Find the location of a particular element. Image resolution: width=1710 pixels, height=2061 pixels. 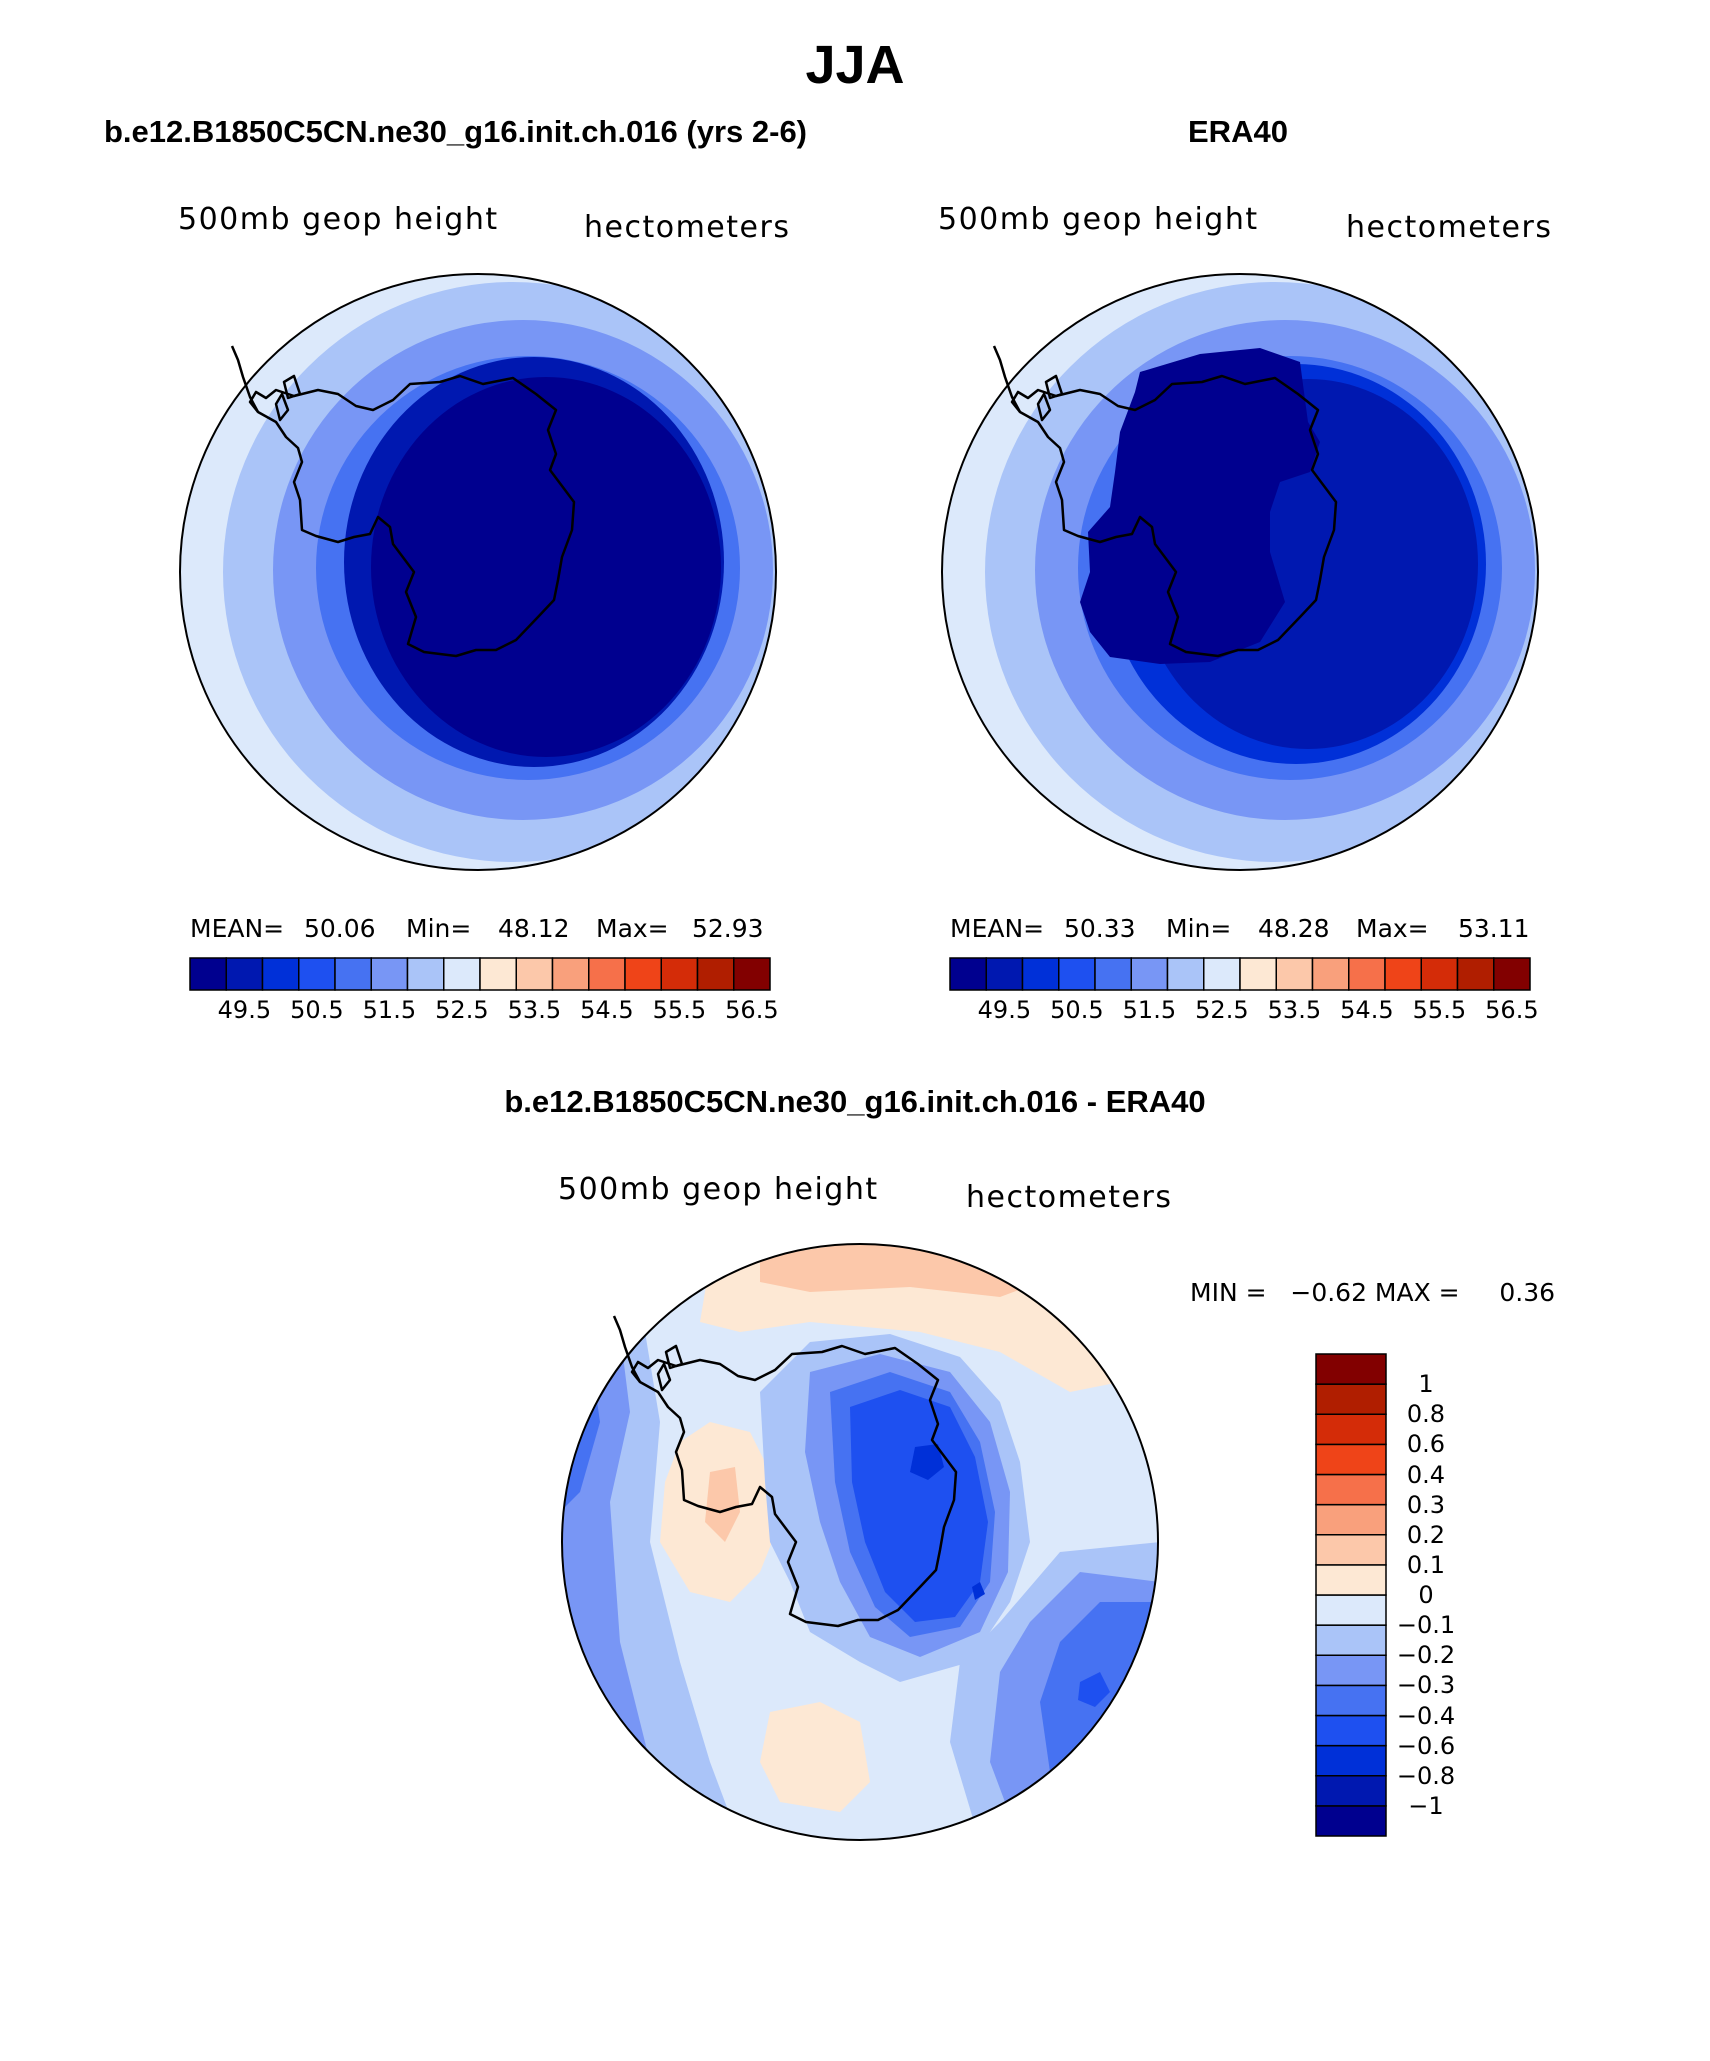

model-polar-map is located at coordinates (478, 572).